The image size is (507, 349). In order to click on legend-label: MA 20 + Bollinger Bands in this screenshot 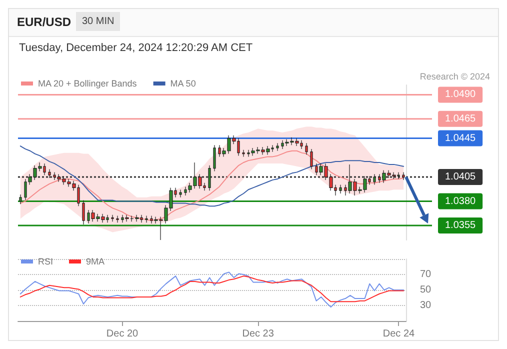, I will do `click(88, 83)`.